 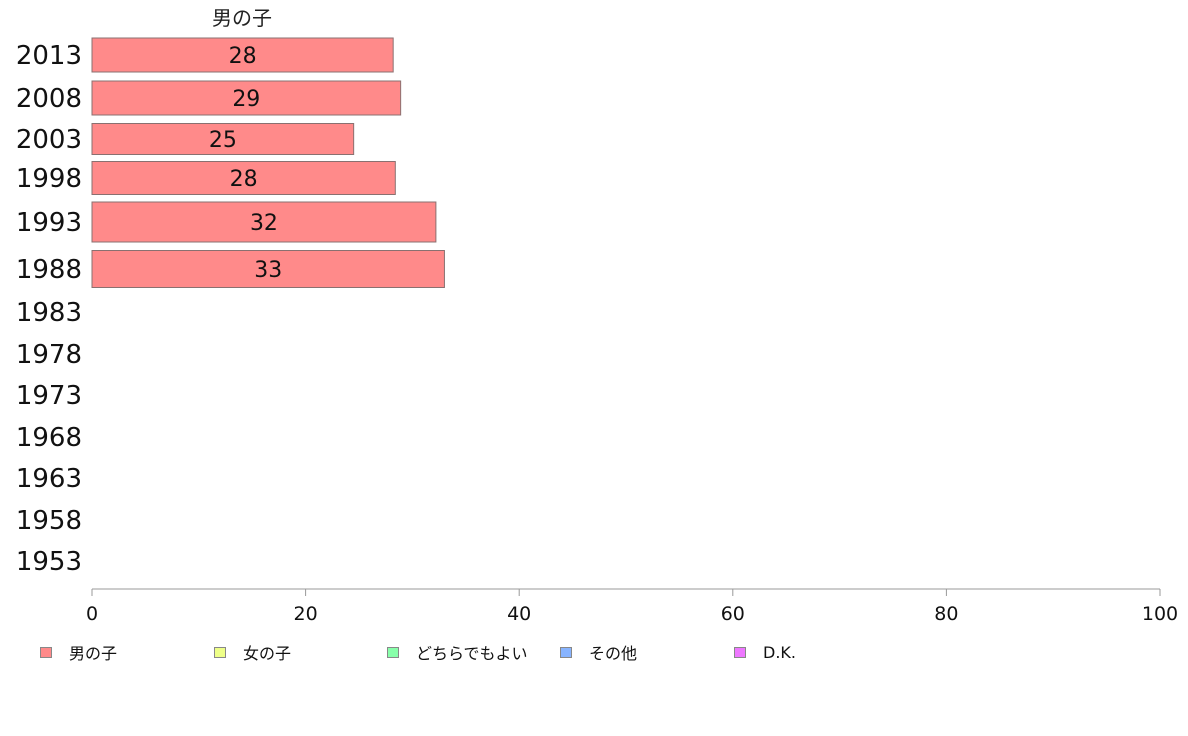 I want to click on category-label-2008: 2008, so click(x=49, y=99).